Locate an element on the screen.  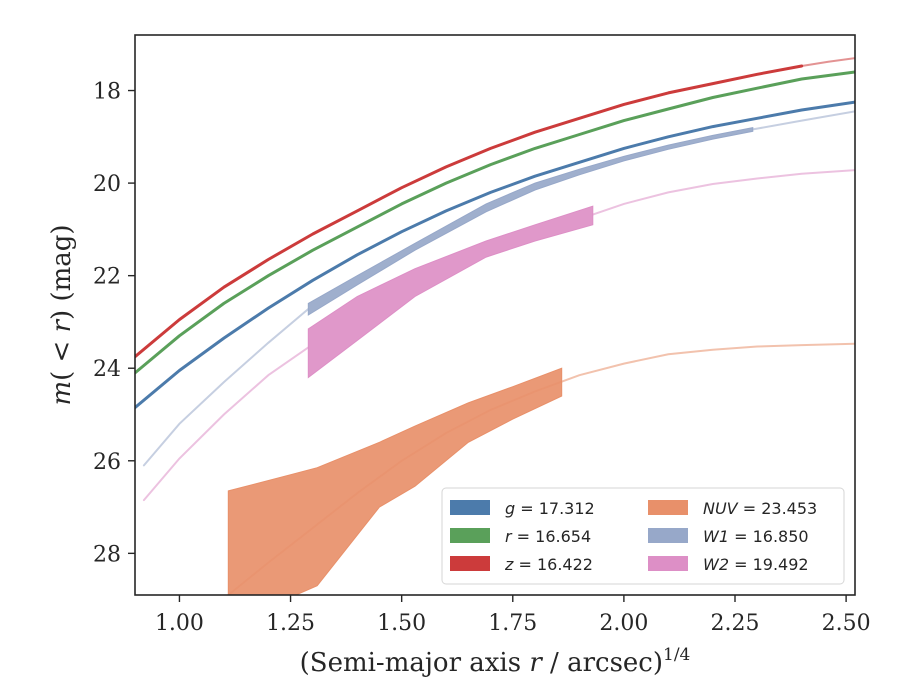
legend-frame is located at coordinates (643, 536).